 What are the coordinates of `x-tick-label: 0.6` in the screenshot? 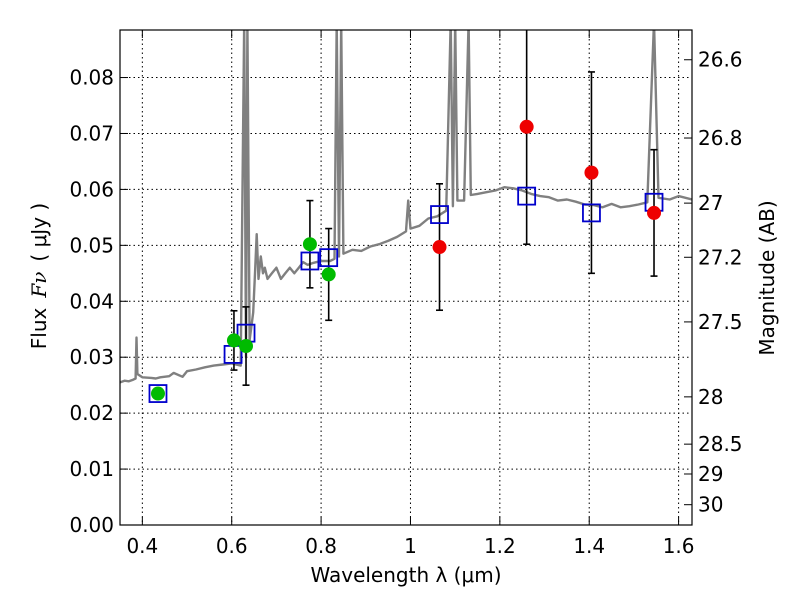 It's located at (232, 546).